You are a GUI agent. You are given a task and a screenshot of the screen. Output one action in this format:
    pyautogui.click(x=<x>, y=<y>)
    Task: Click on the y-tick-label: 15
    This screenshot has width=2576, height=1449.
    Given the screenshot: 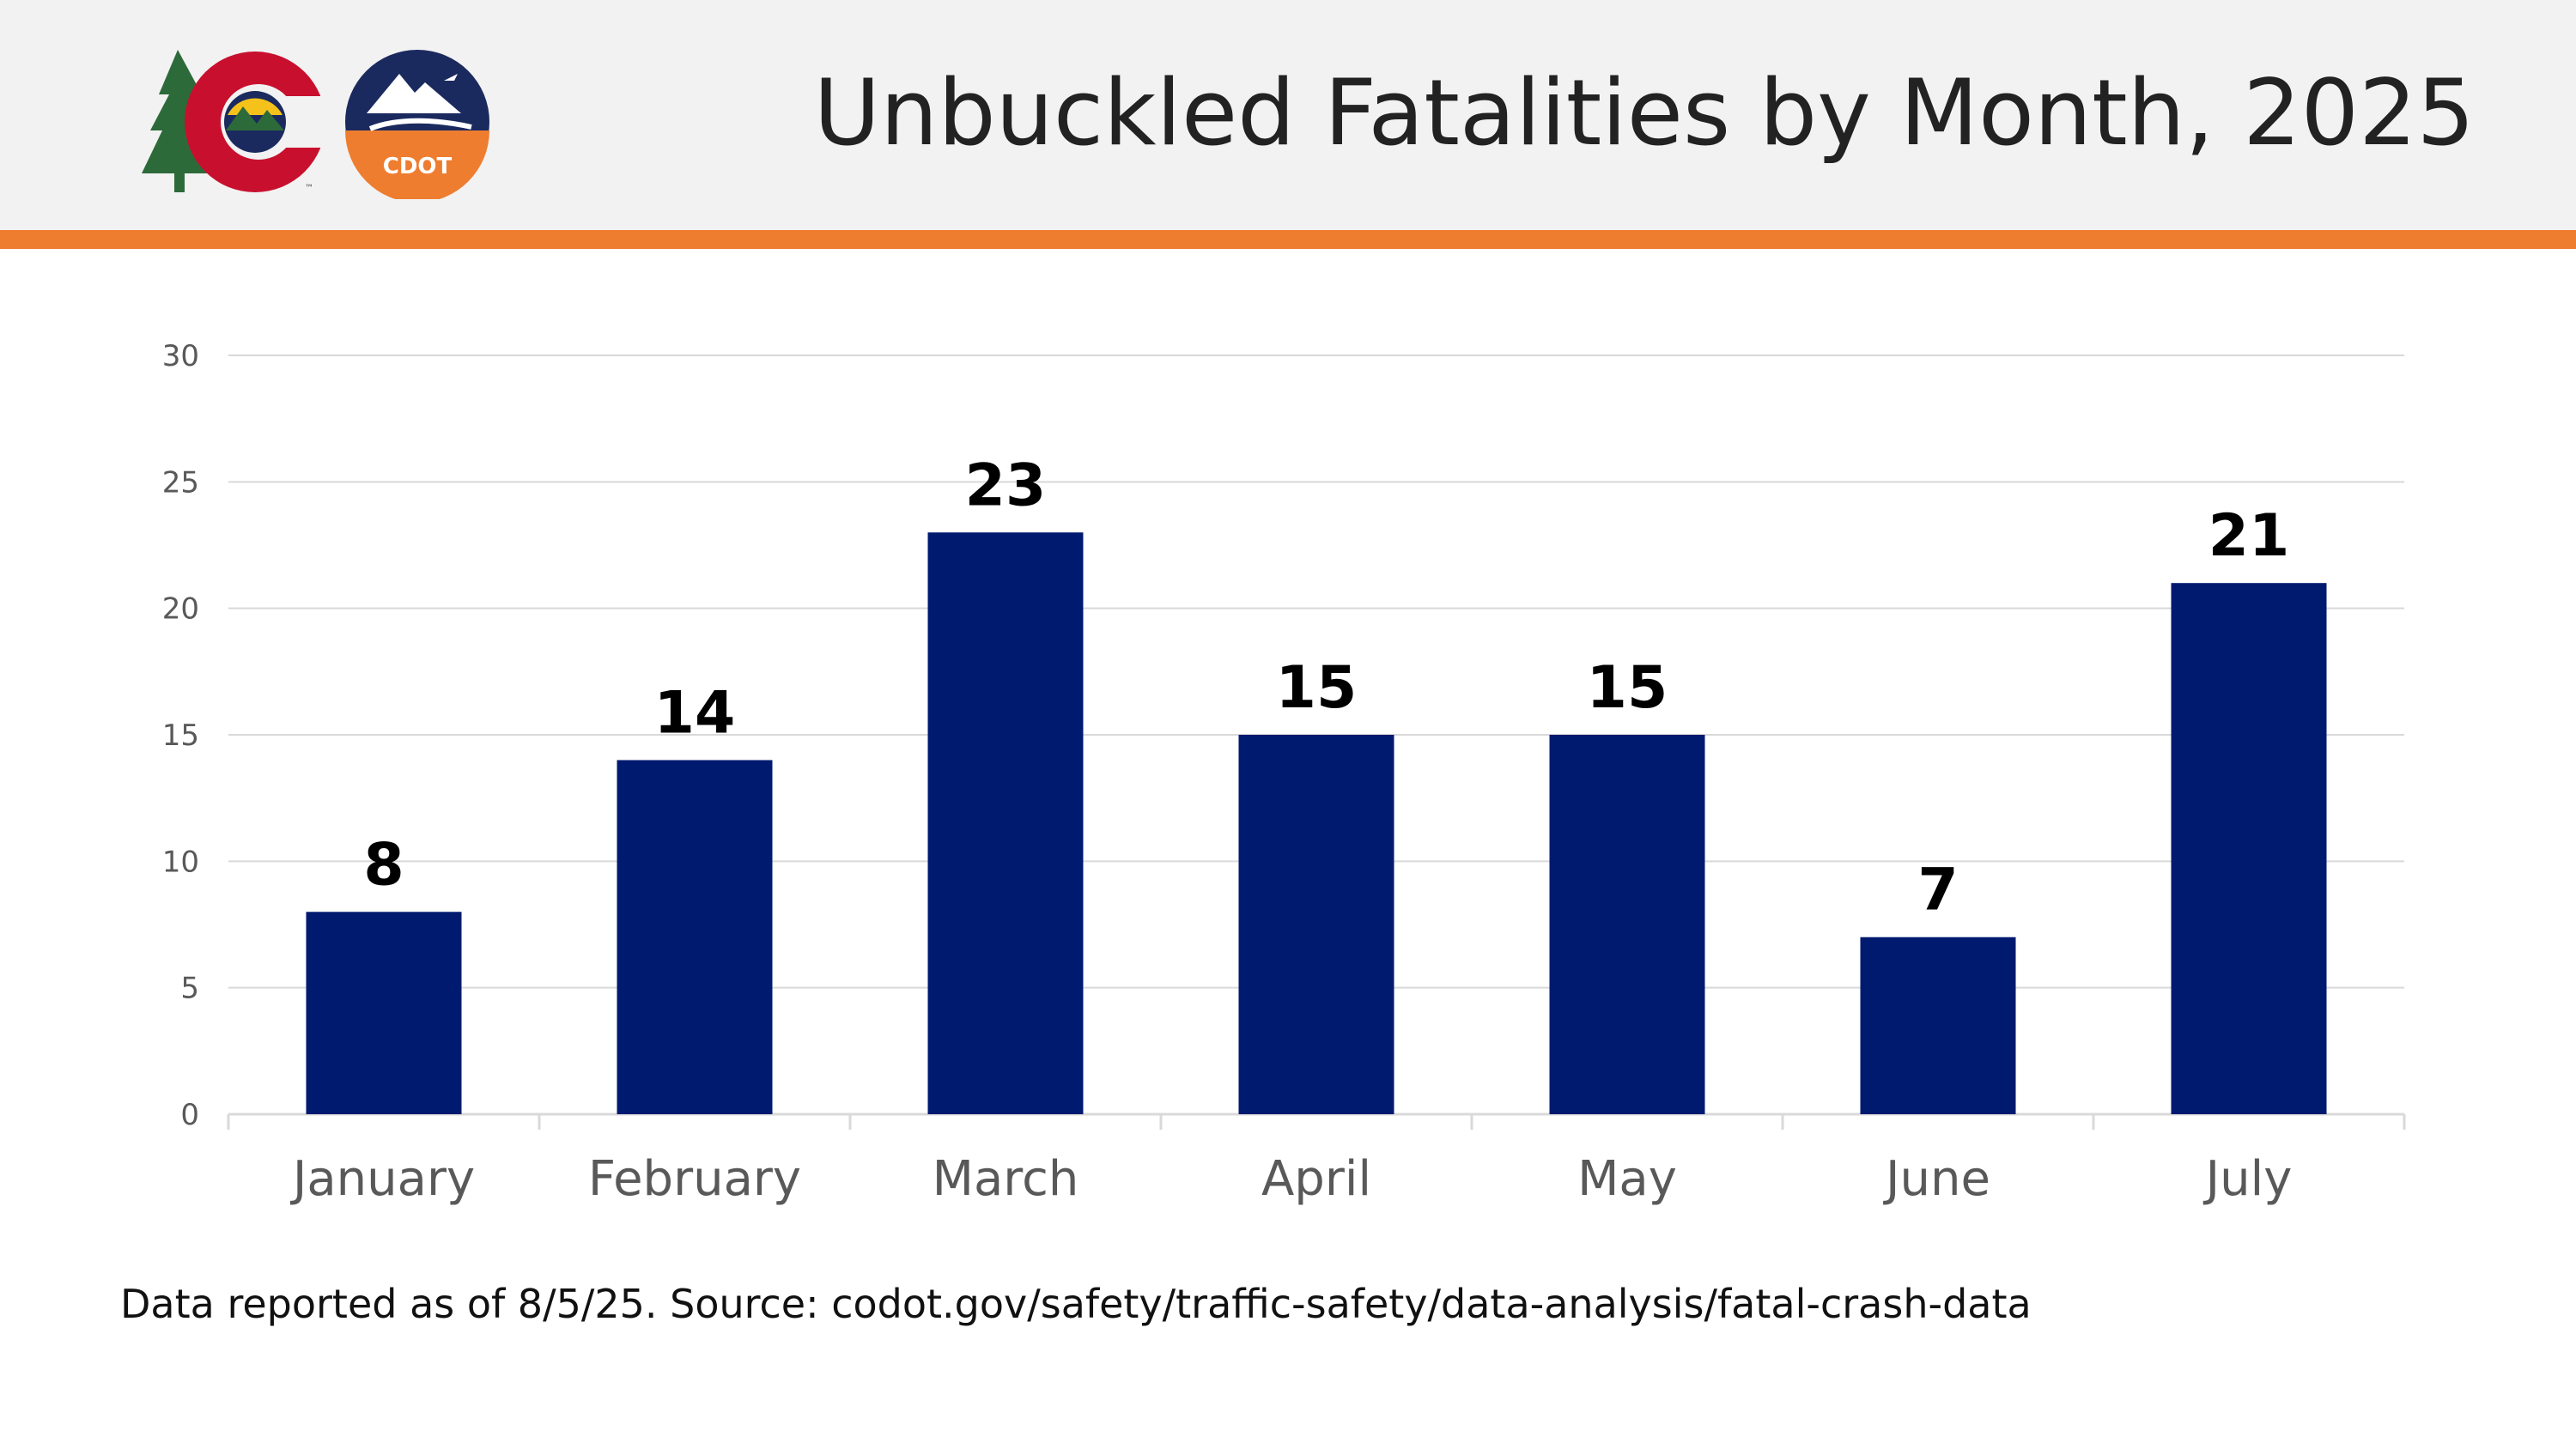 What is the action you would take?
    pyautogui.click(x=180, y=735)
    